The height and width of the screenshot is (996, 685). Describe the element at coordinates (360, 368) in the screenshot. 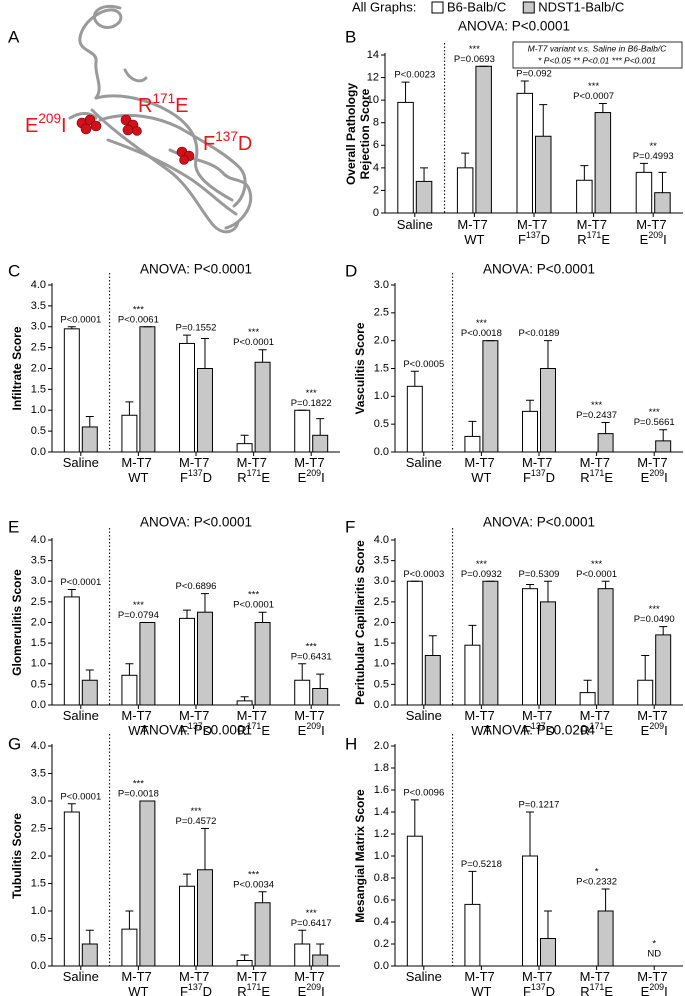

I see `y-axis-label: Vasculitis Score` at that location.